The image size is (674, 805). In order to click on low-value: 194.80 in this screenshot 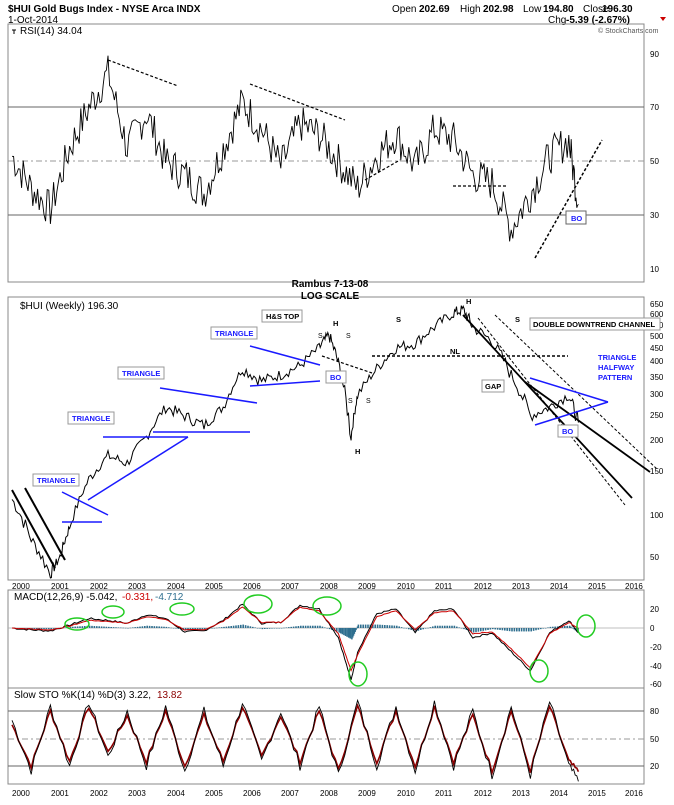, I will do `click(558, 9)`.